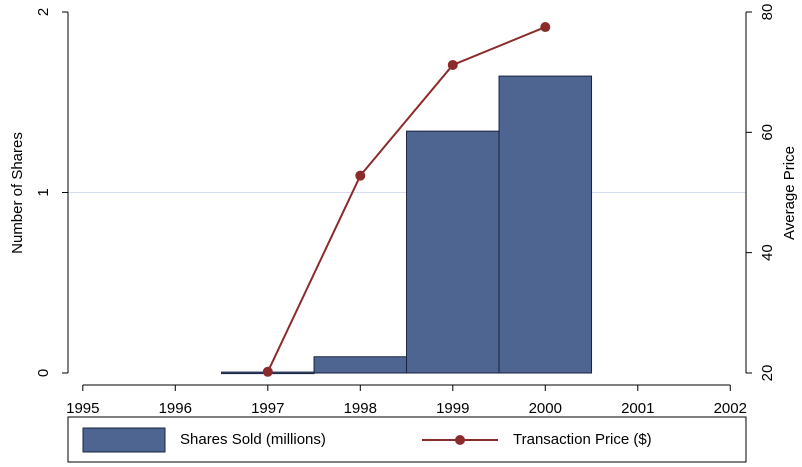  I want to click on y-tick-label: 1, so click(43, 192).